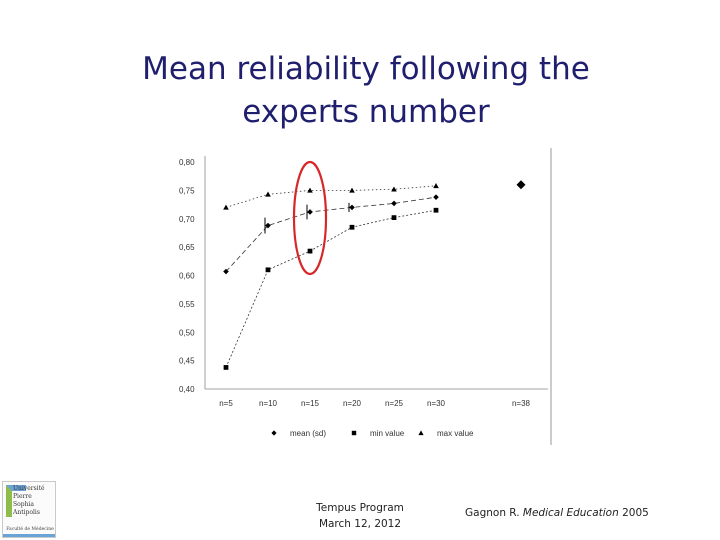 This screenshot has width=720, height=540. Describe the element at coordinates (22, 496) in the screenshot. I see `logo-line: Pierre` at that location.